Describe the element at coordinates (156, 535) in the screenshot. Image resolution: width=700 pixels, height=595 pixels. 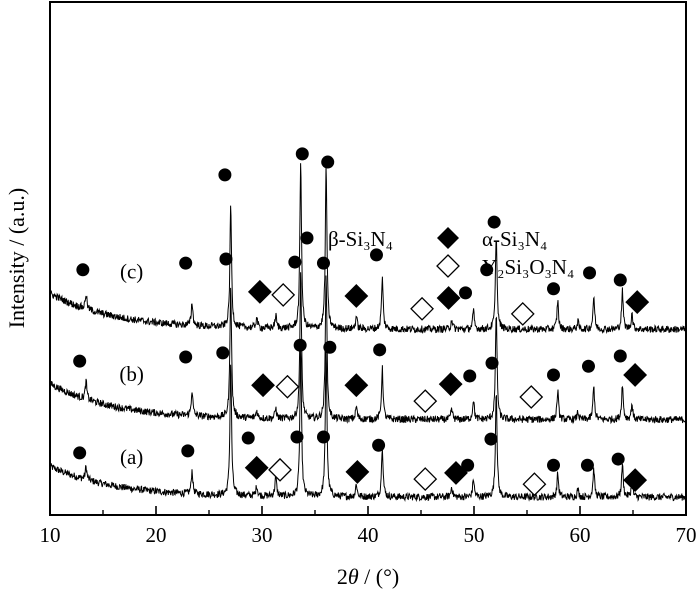
I see `x-tick-label: 20` at that location.